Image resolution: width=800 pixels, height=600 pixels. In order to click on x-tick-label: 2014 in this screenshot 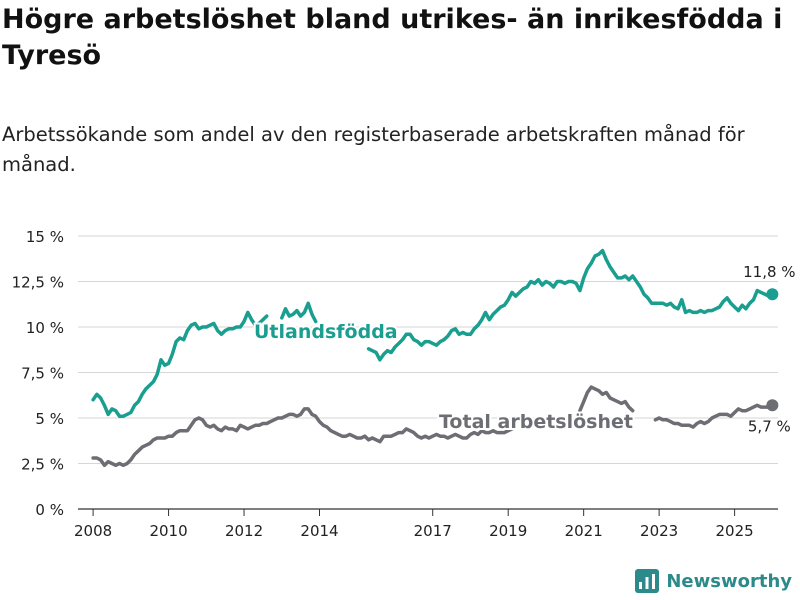, I will do `click(319, 531)`.